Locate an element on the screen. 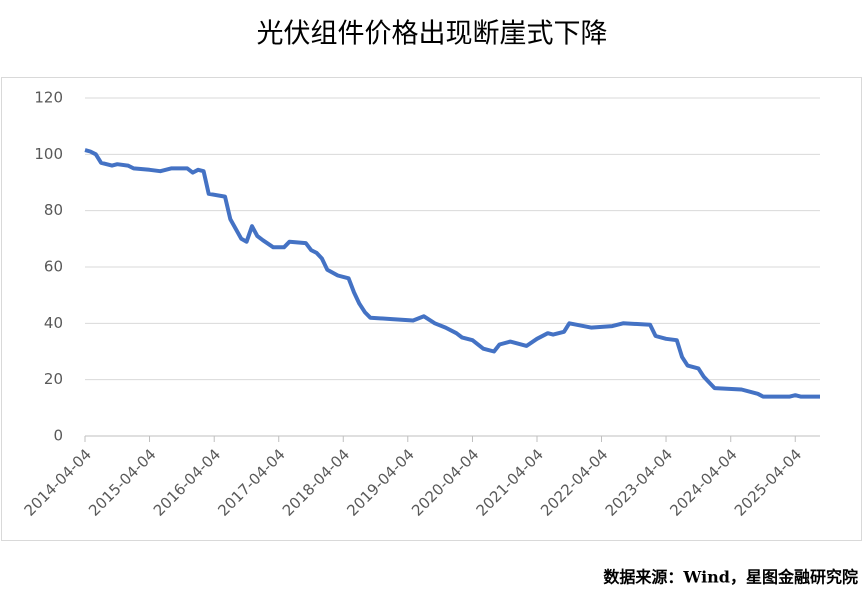  y-tick-label: 80 is located at coordinates (53, 210).